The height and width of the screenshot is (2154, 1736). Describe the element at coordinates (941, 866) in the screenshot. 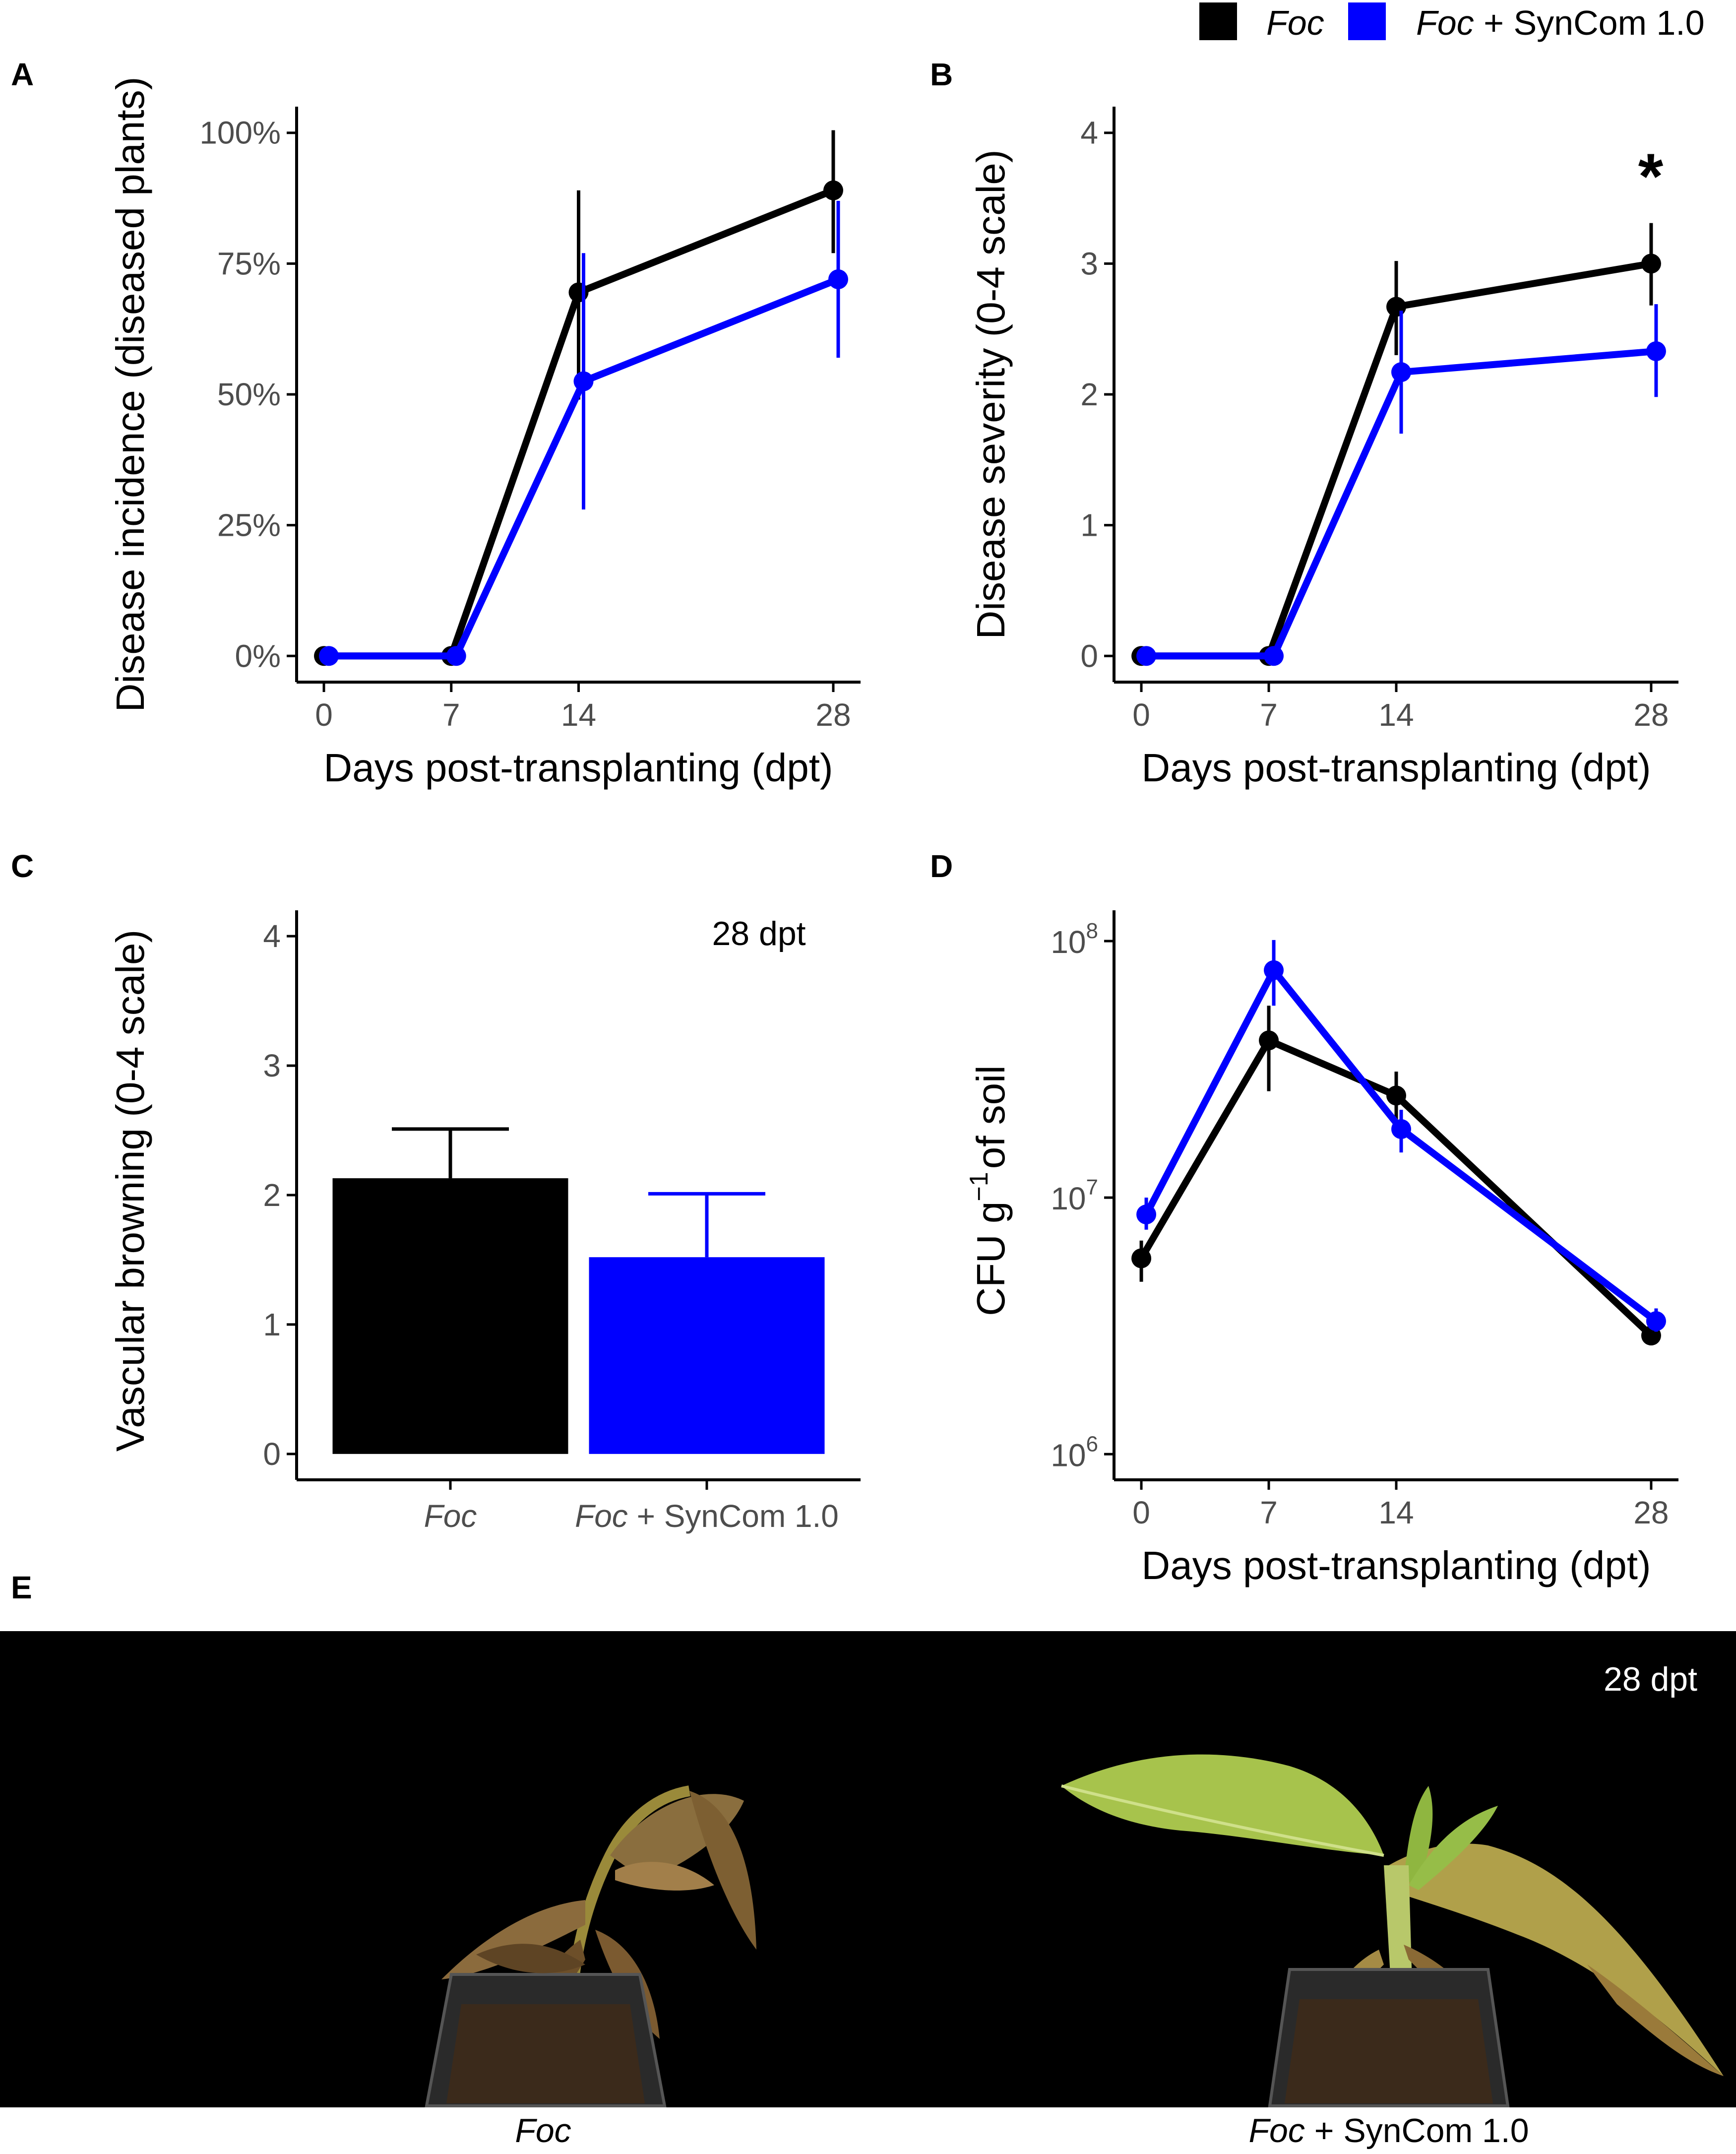

I see `panel-letter-d: D` at that location.